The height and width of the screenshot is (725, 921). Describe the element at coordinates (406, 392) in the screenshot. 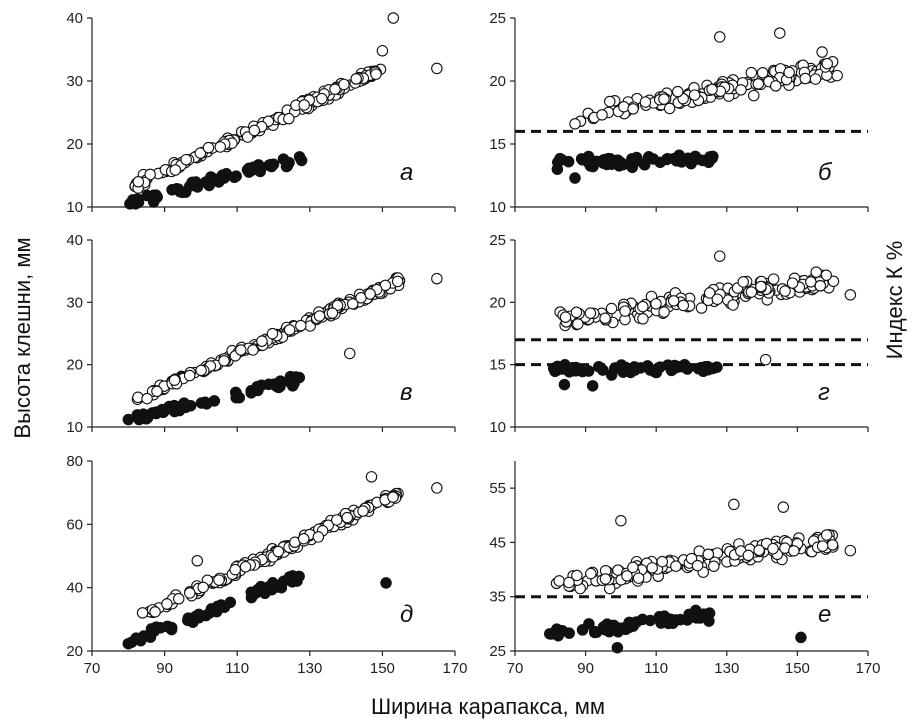

I see `panel-letter: в` at that location.